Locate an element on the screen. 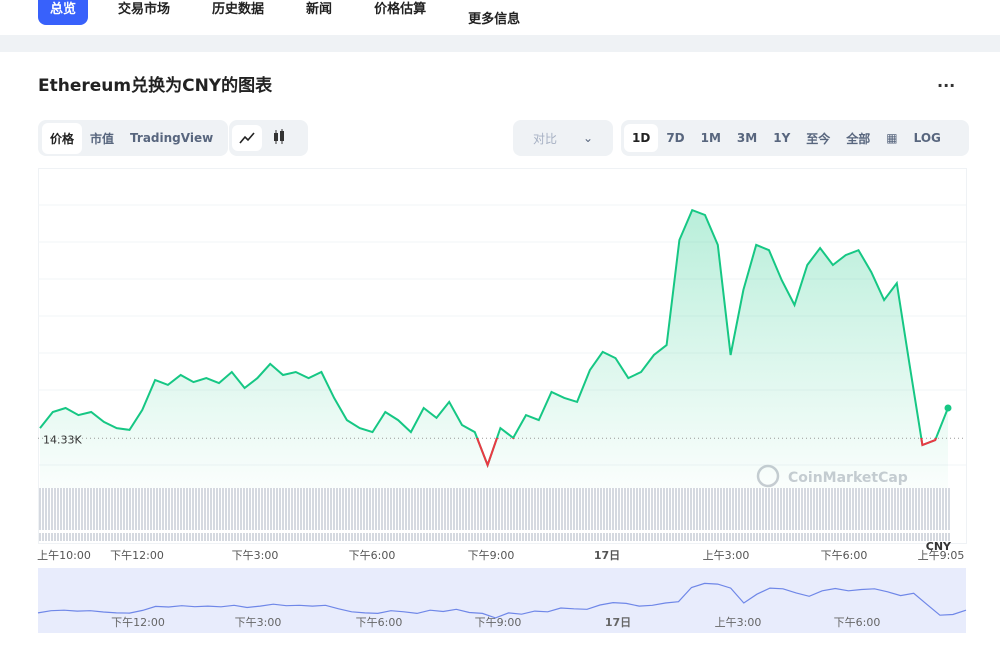 The image size is (1000, 650). navigator-label: 17日 is located at coordinates (618, 622).